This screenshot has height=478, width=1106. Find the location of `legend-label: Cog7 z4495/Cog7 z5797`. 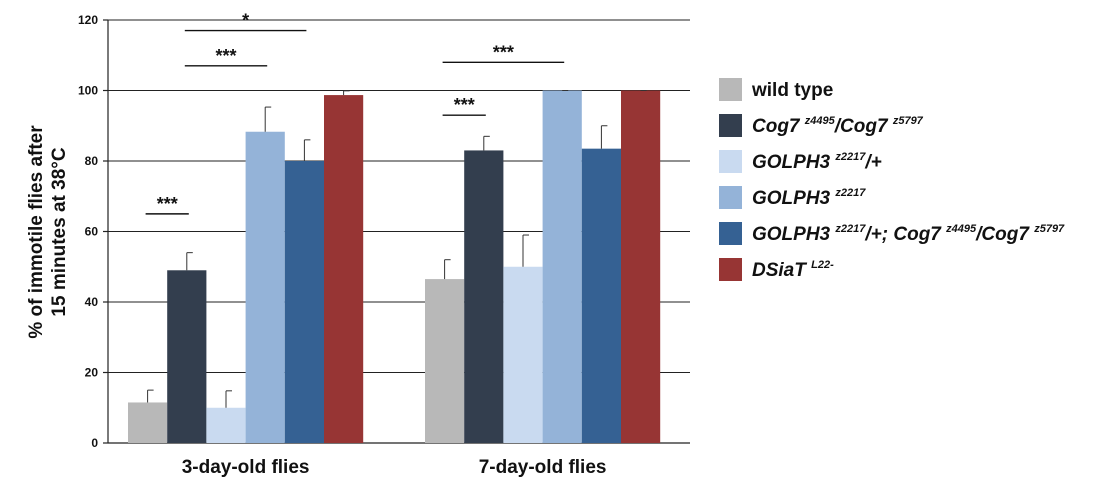

legend-label: Cog7 z4495/Cog7 z5797 is located at coordinates (838, 126).